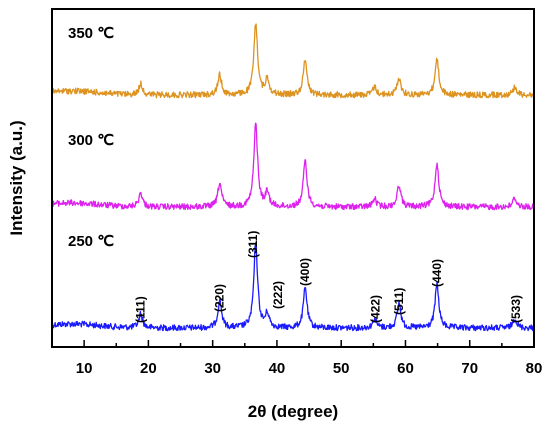 The height and width of the screenshot is (431, 550). What do you see at coordinates (141, 309) in the screenshot?
I see `peak-index-label: (111)` at bounding box center [141, 309].